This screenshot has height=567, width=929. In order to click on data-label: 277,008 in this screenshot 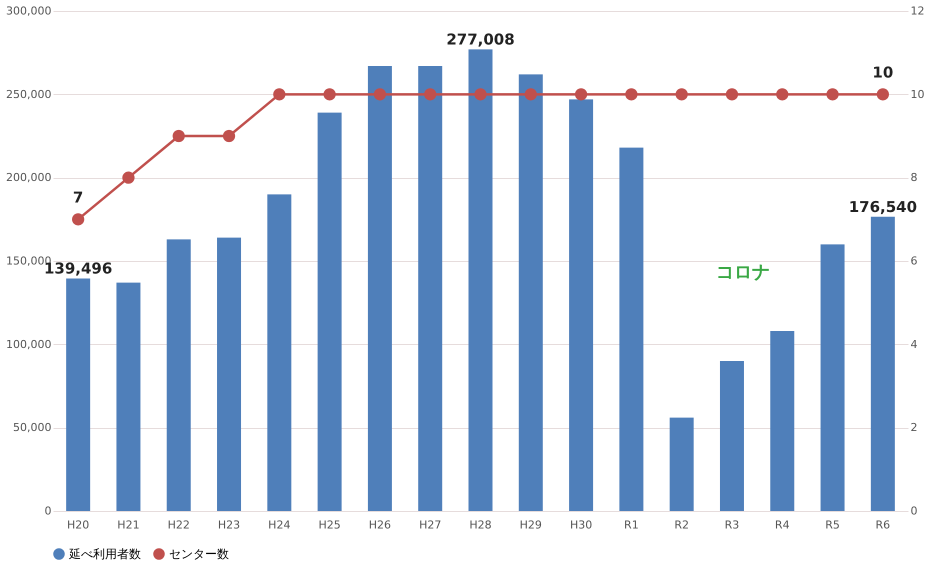, I will do `click(480, 39)`.